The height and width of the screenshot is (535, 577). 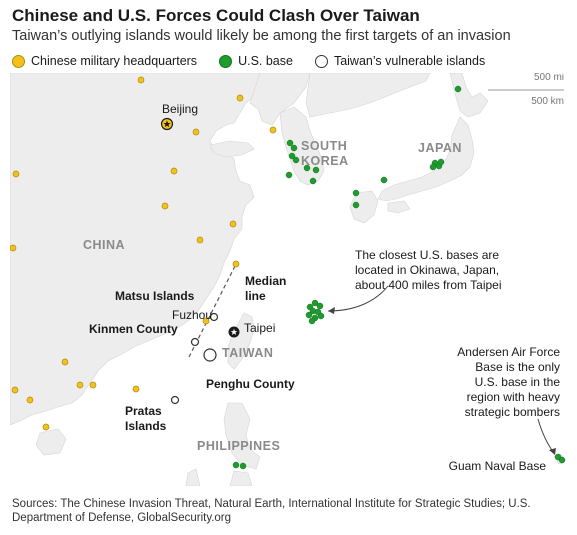 What do you see at coordinates (104, 245) in the screenshot?
I see `china-label: CHINA` at bounding box center [104, 245].